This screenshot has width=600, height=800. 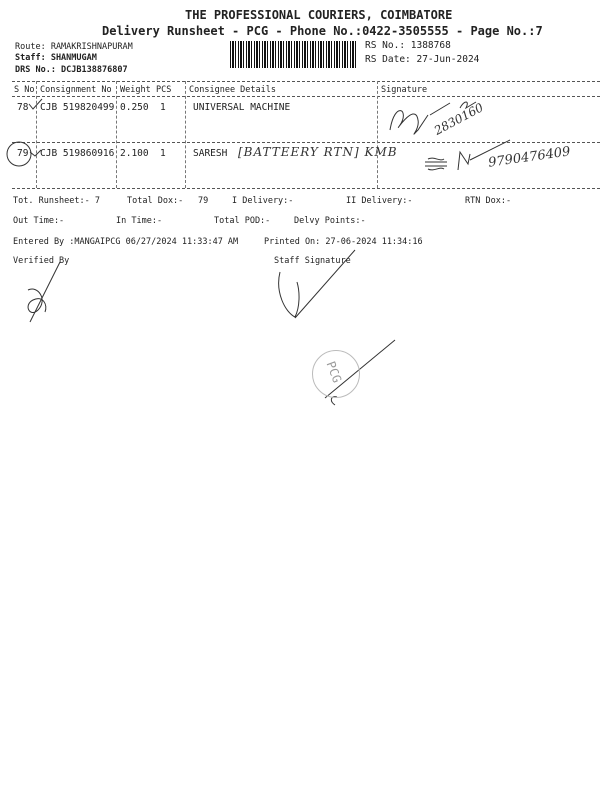 What do you see at coordinates (210, 153) in the screenshot?
I see `row-consignee: SARESH` at bounding box center [210, 153].